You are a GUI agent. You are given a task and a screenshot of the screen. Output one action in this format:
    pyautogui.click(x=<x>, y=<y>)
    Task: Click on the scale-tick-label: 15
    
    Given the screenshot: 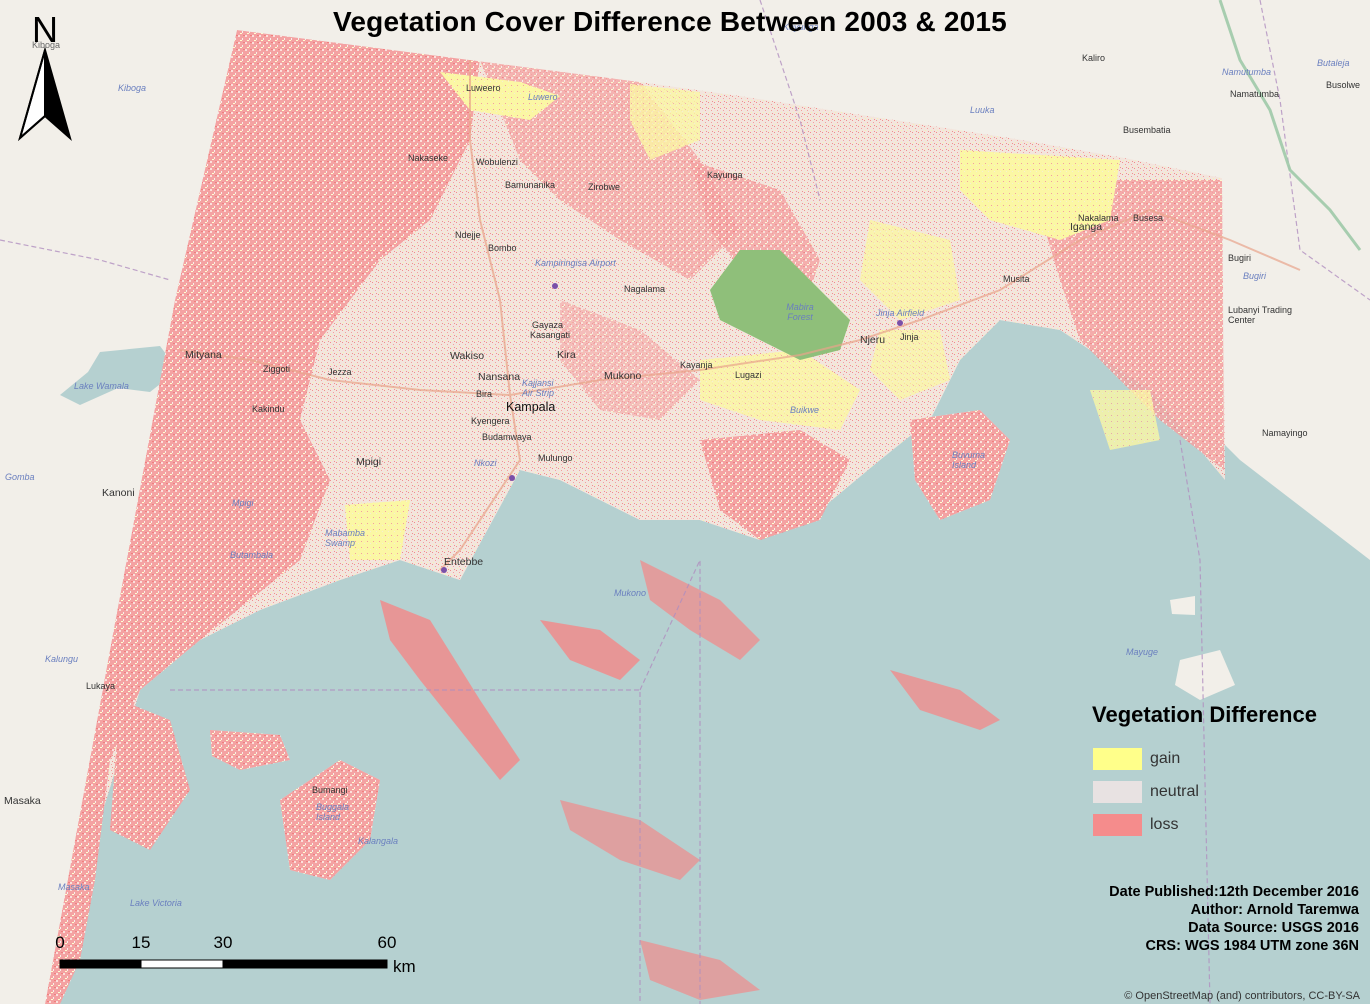 What is the action you would take?
    pyautogui.click(x=141, y=942)
    